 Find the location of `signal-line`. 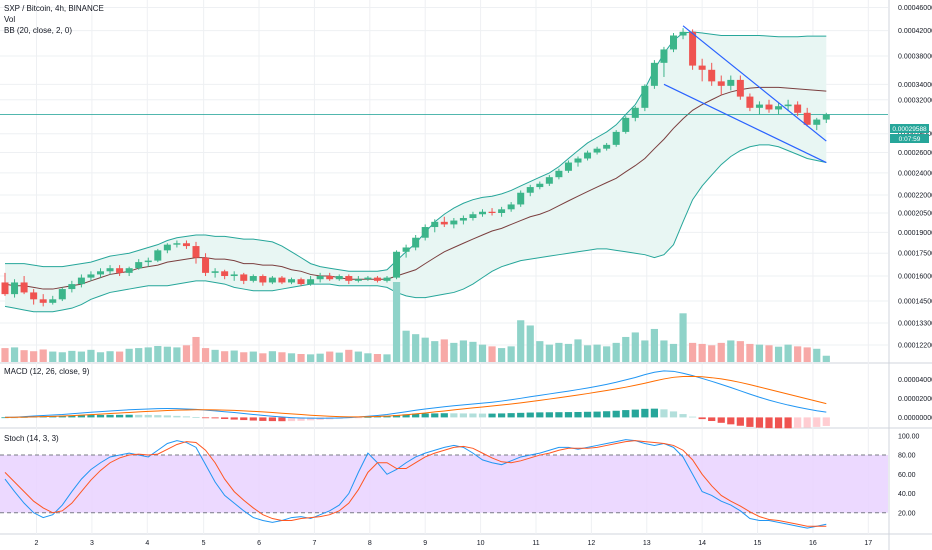

signal-line is located at coordinates (415, 396).